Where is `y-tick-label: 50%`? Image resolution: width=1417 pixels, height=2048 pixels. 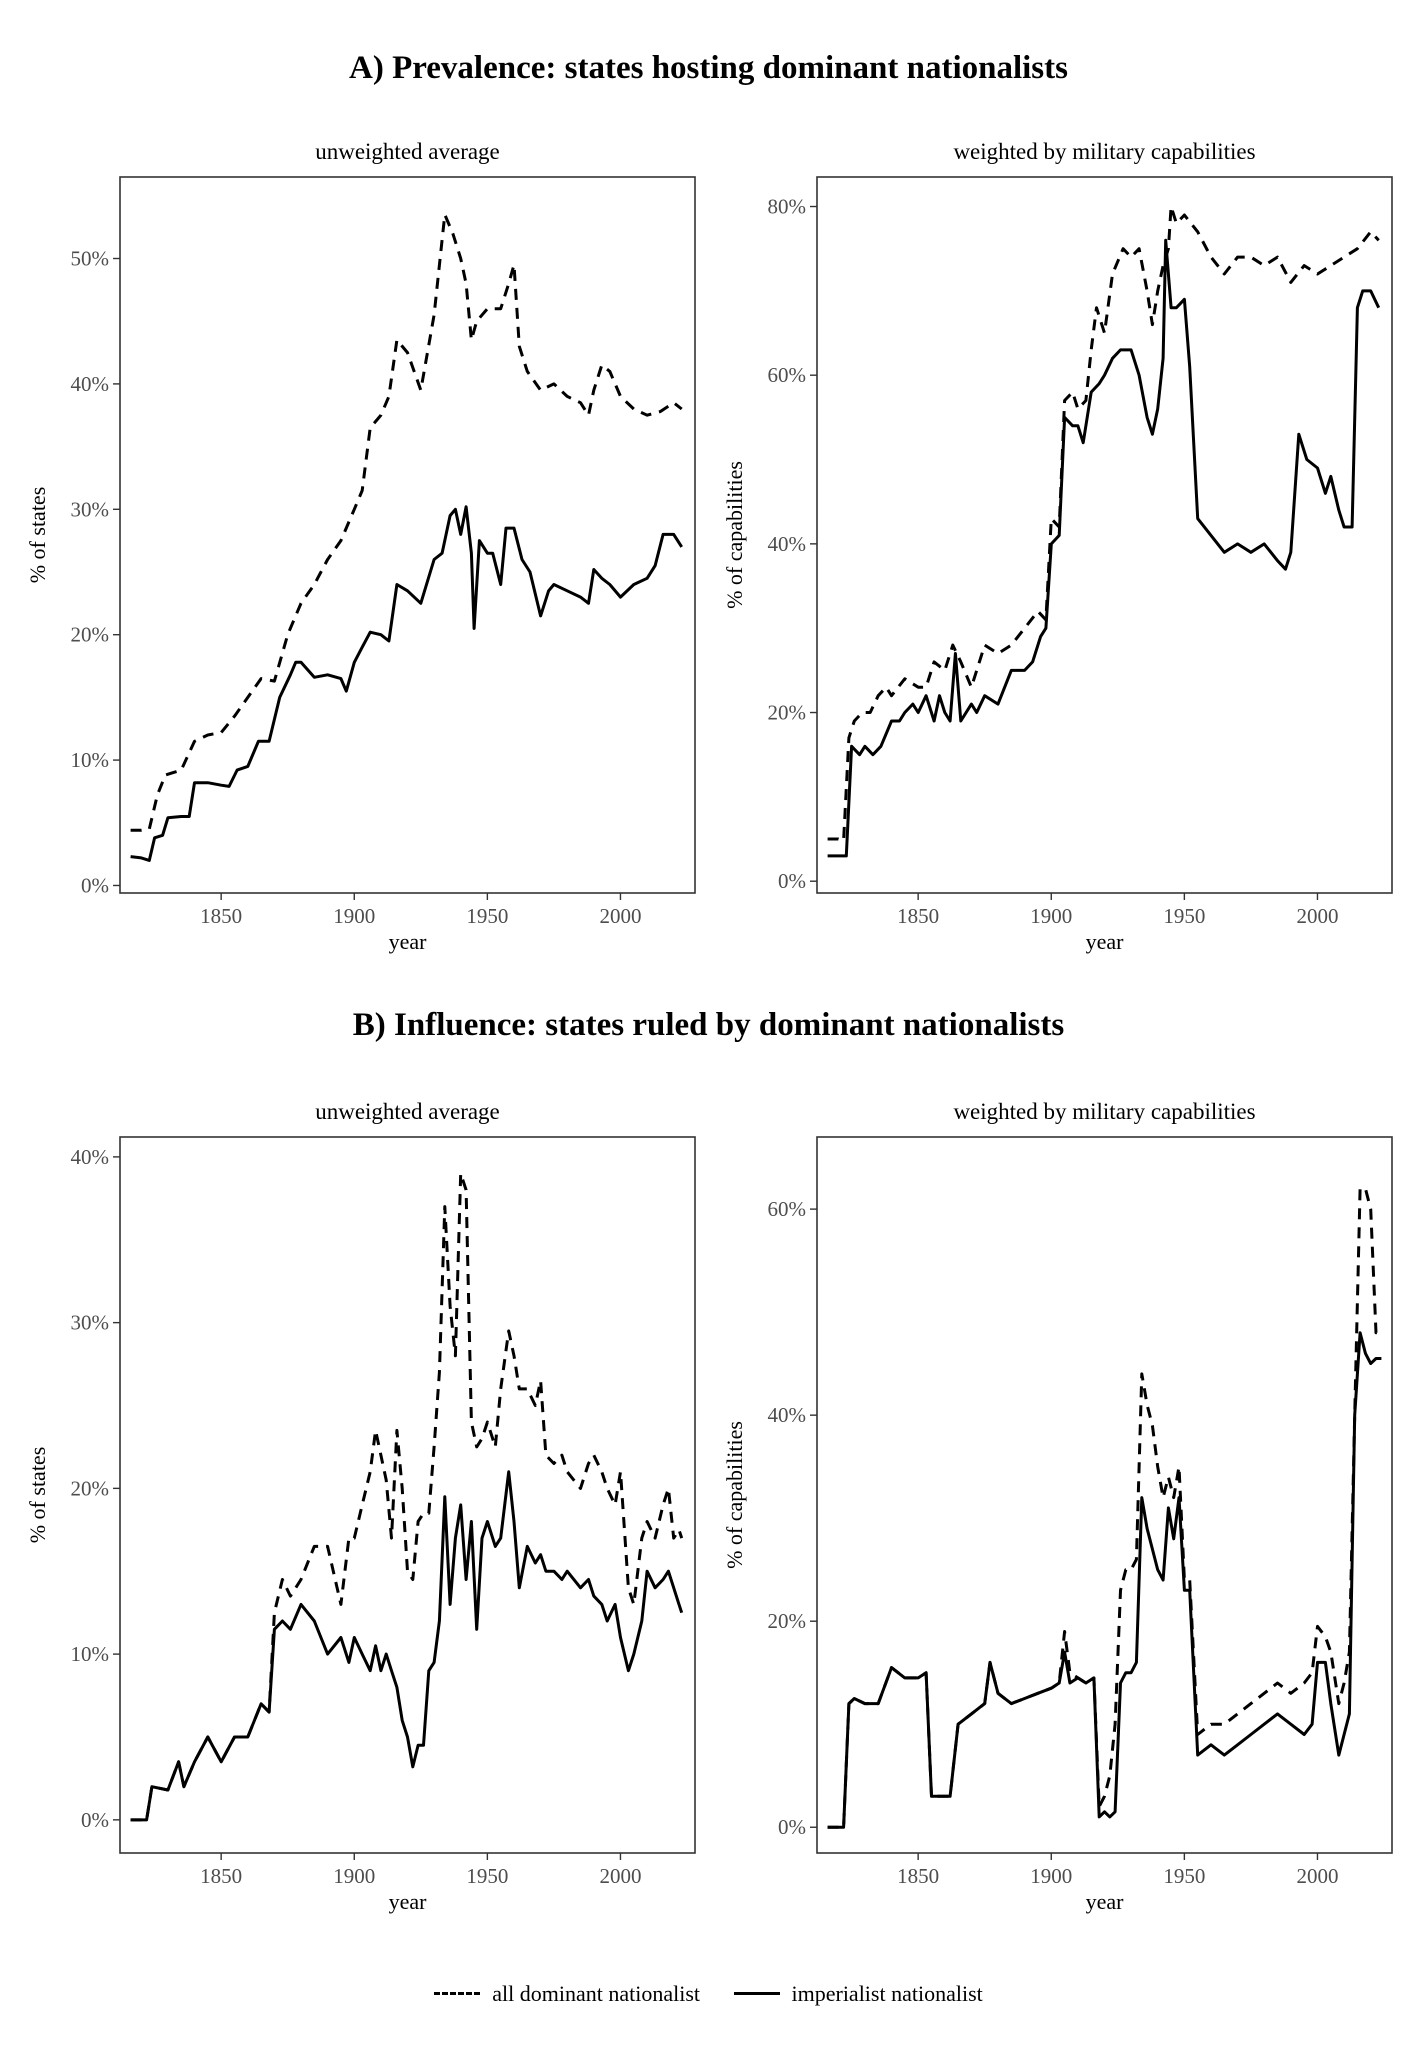 y-tick-label: 50% is located at coordinates (90, 259).